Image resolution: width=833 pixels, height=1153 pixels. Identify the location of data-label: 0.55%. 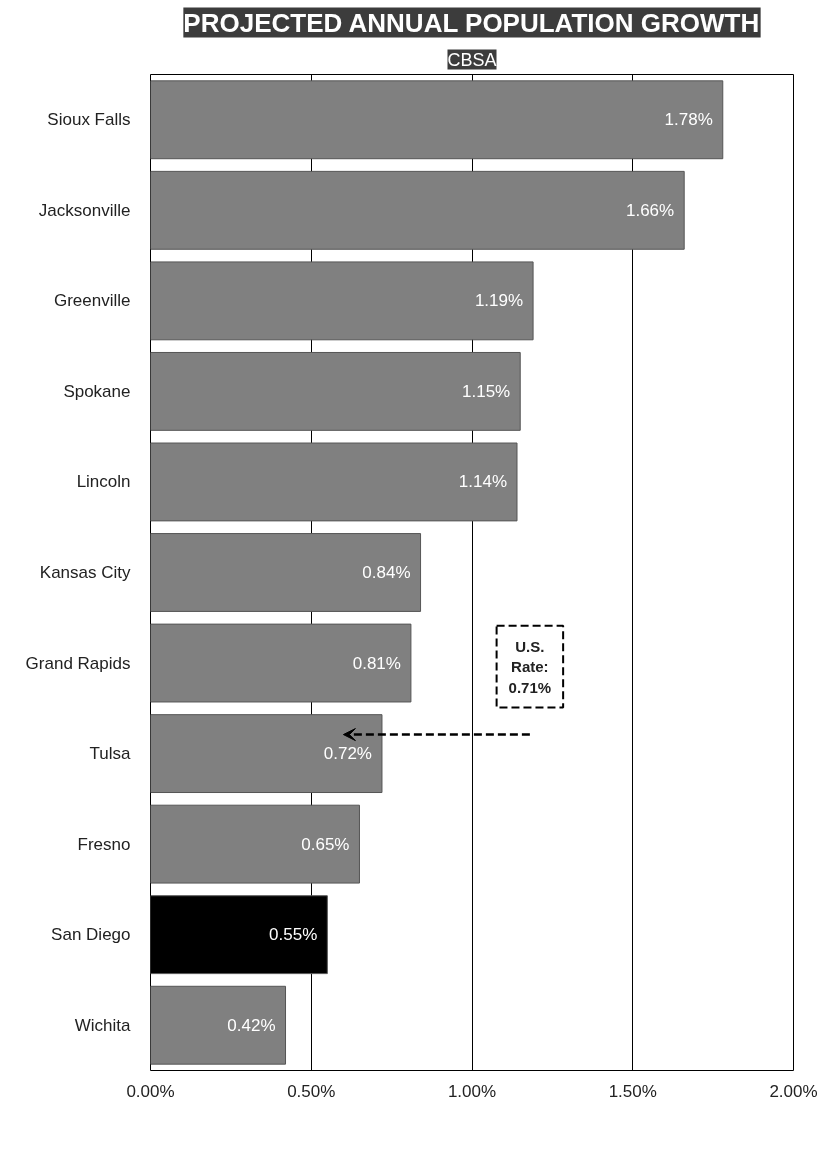
(293, 935).